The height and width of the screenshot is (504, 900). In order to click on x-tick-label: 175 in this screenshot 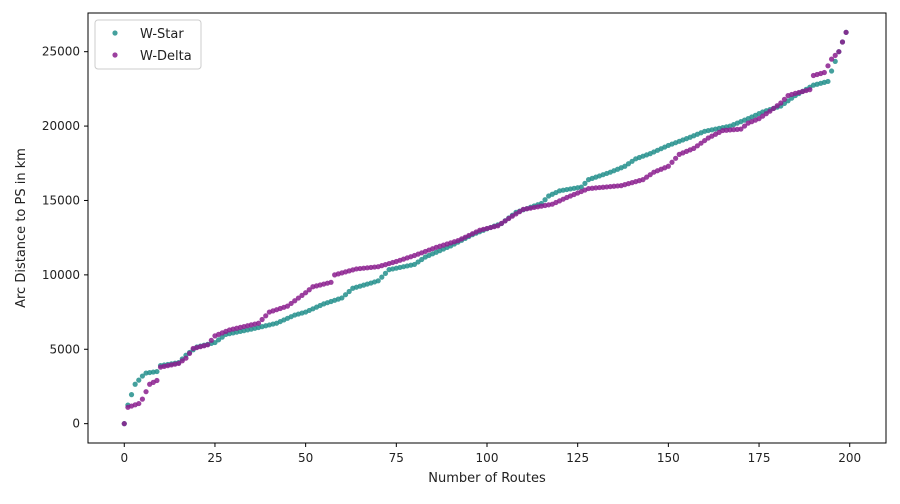, I will do `click(759, 458)`.